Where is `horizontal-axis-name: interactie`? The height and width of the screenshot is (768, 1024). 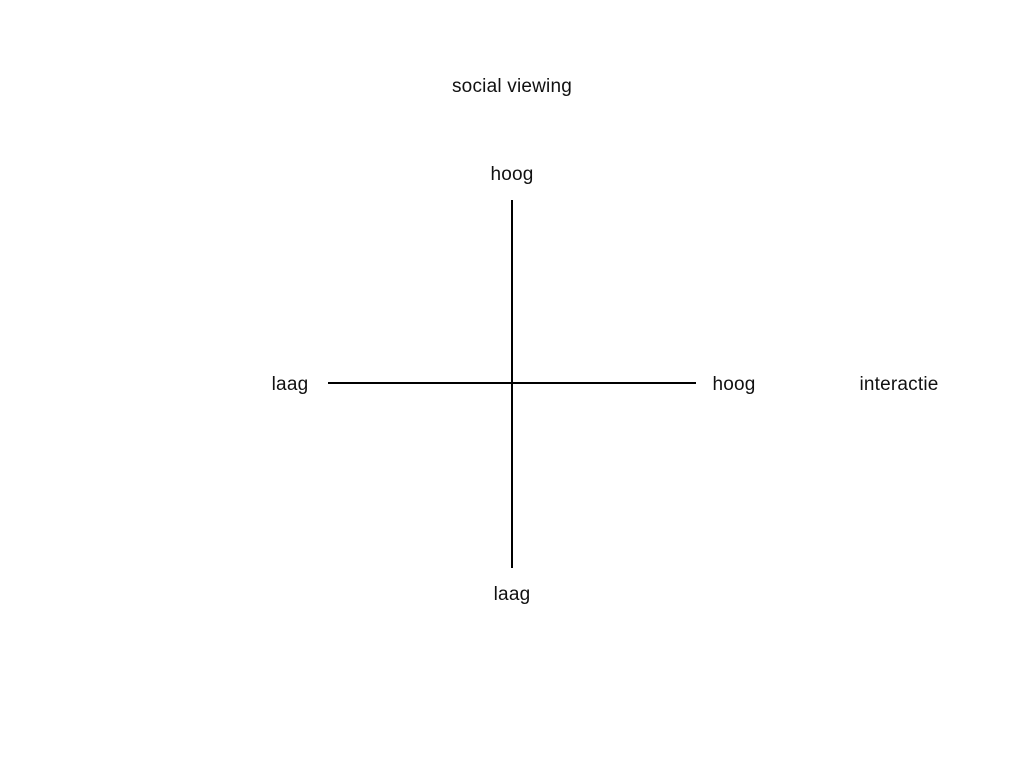
horizontal-axis-name: interactie is located at coordinates (899, 384).